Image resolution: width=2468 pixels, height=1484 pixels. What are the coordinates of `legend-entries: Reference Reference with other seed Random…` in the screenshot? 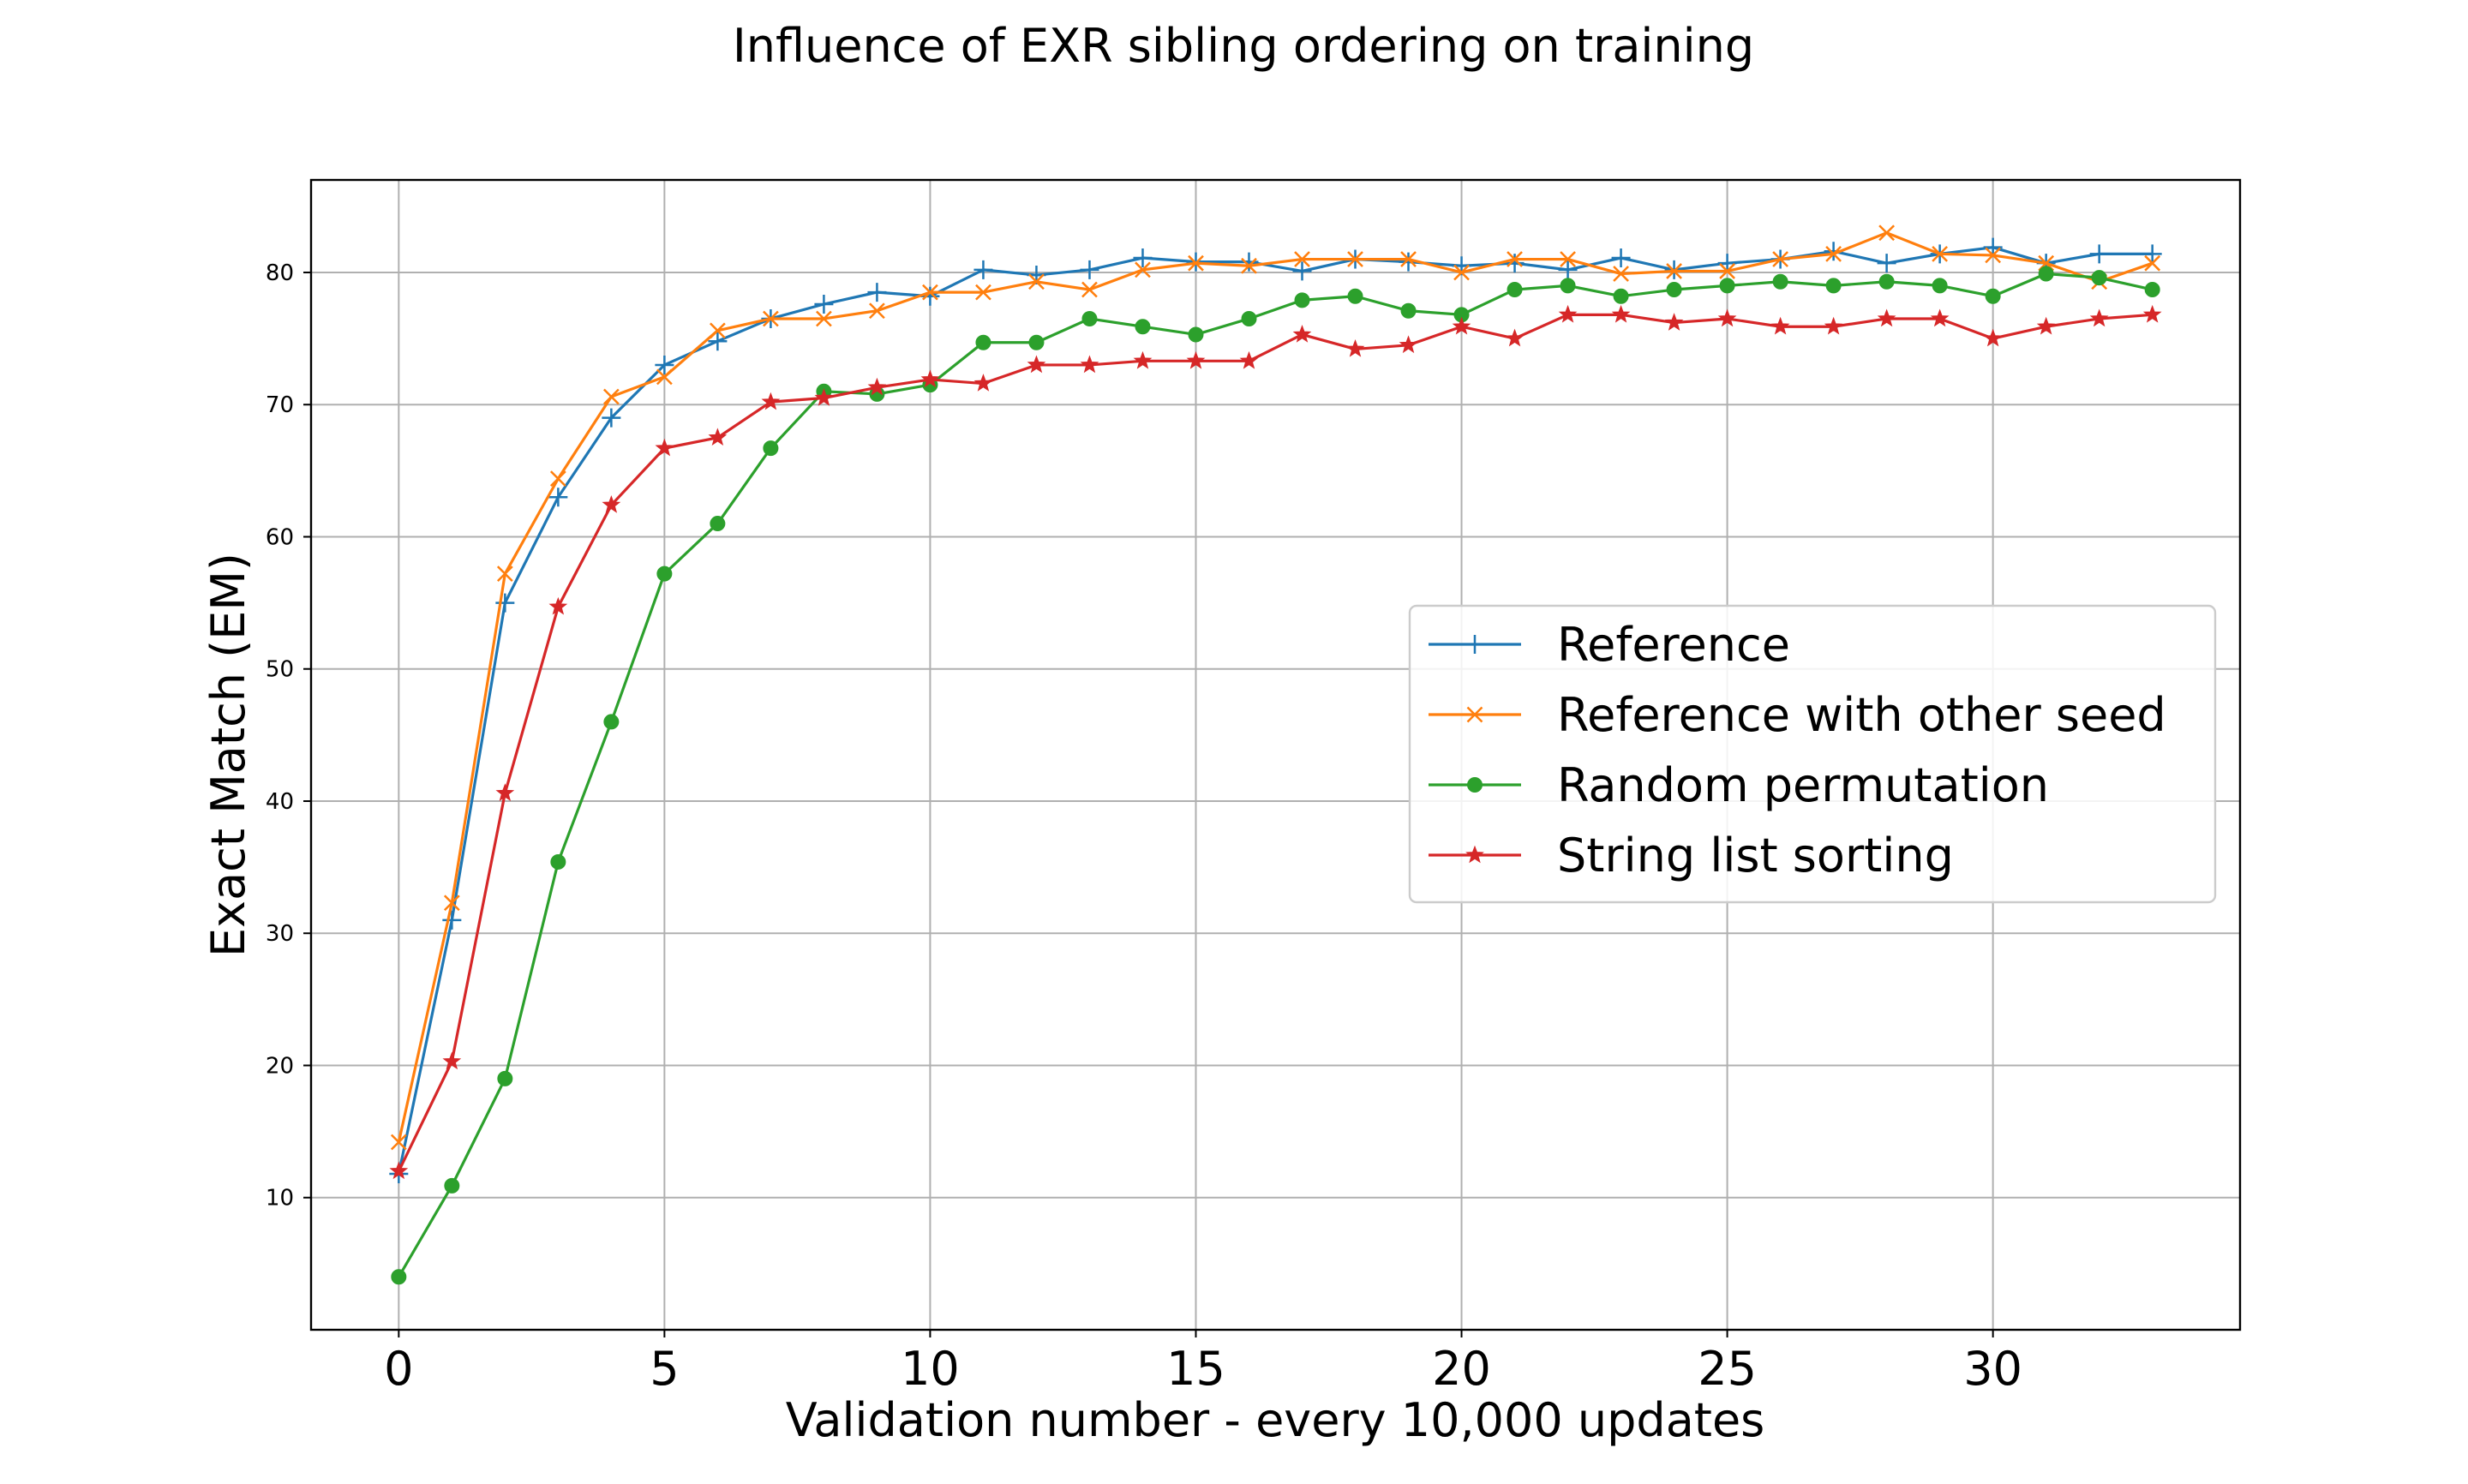 It's located at (1797, 751).